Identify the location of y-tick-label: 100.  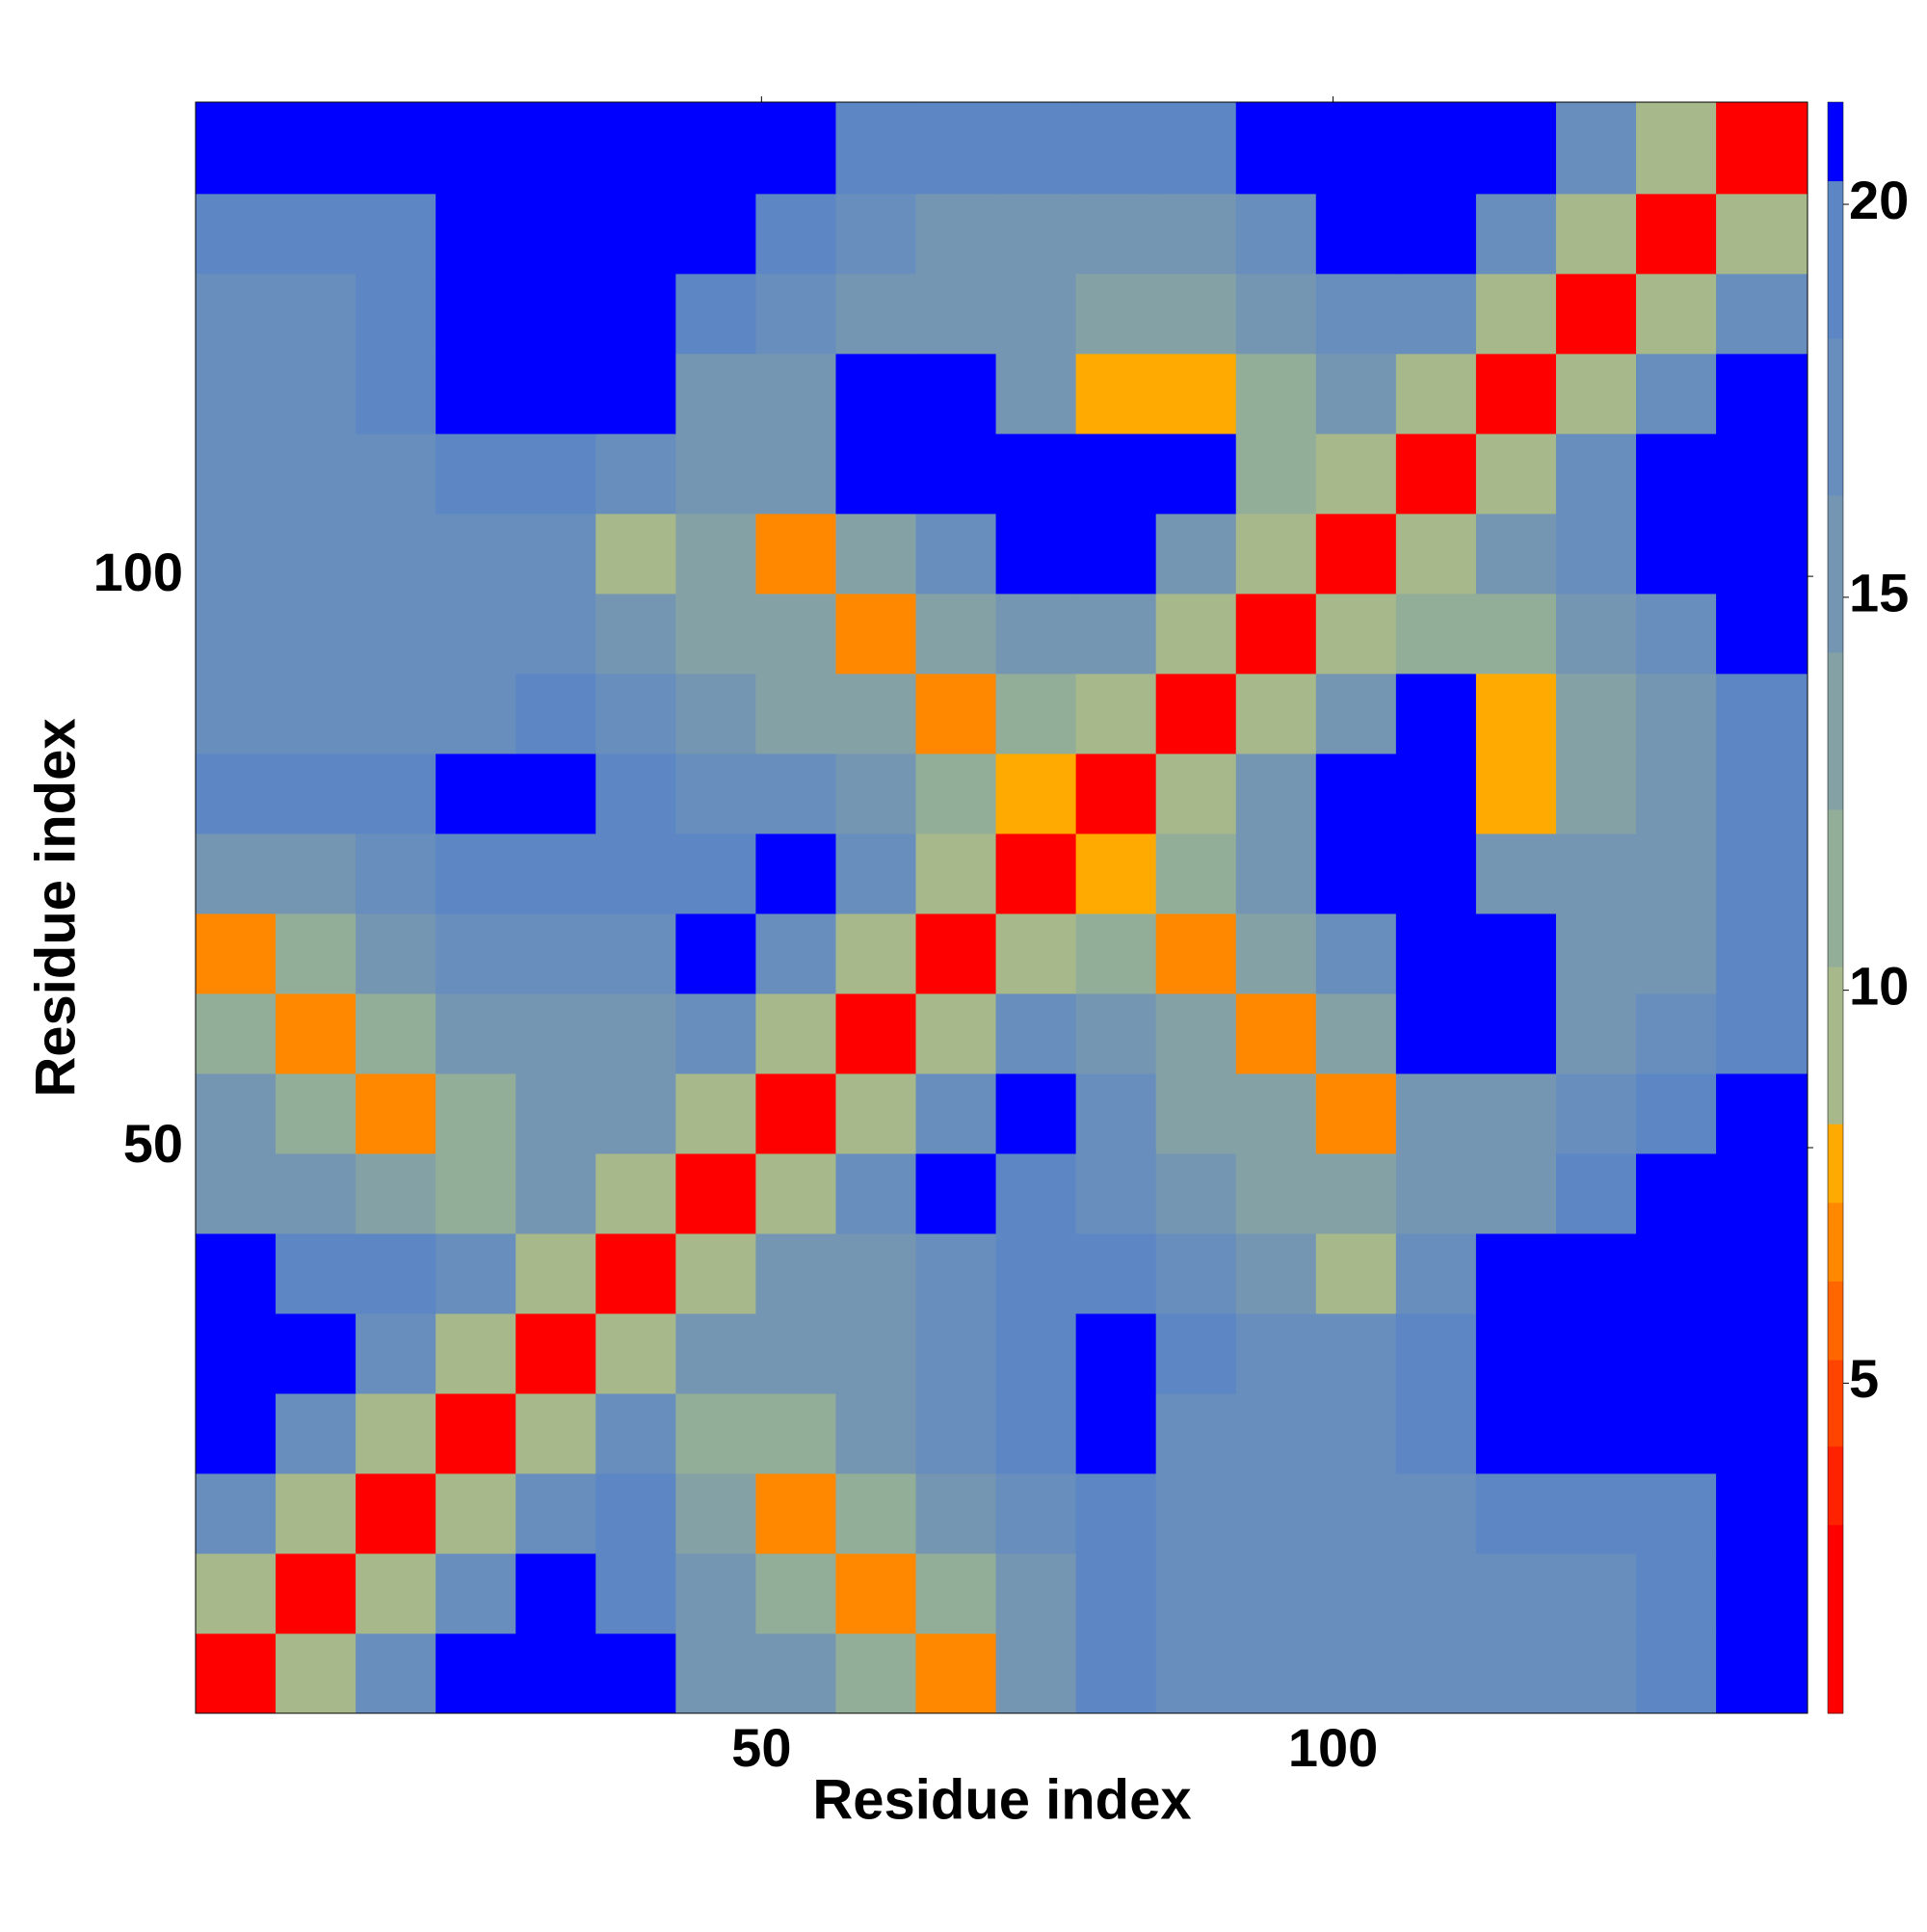
(138, 572).